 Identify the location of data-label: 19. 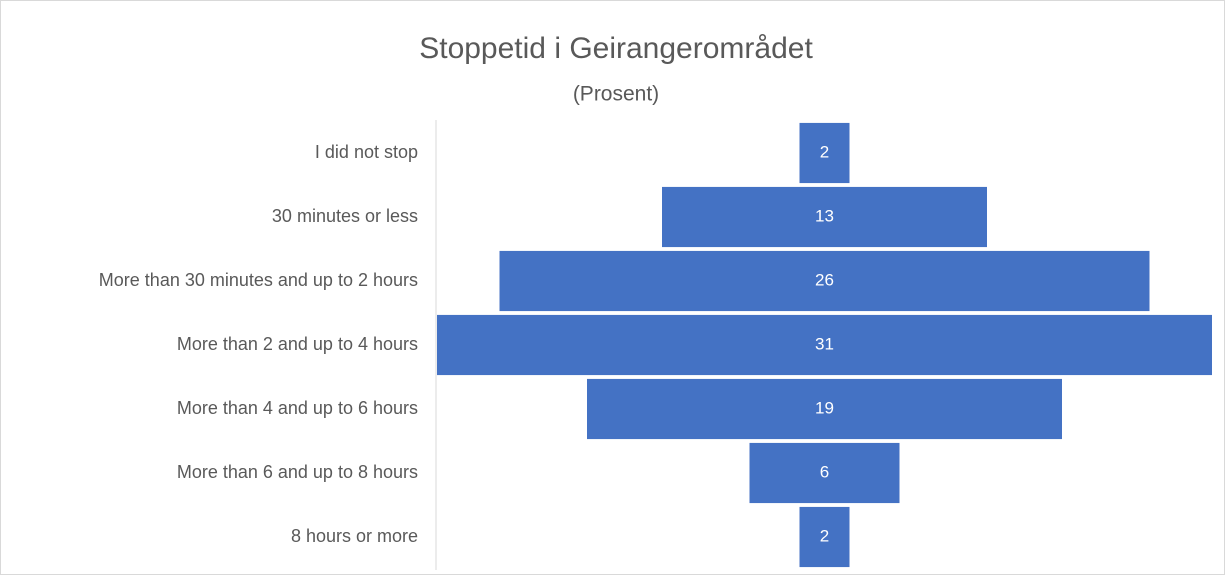
(824, 407).